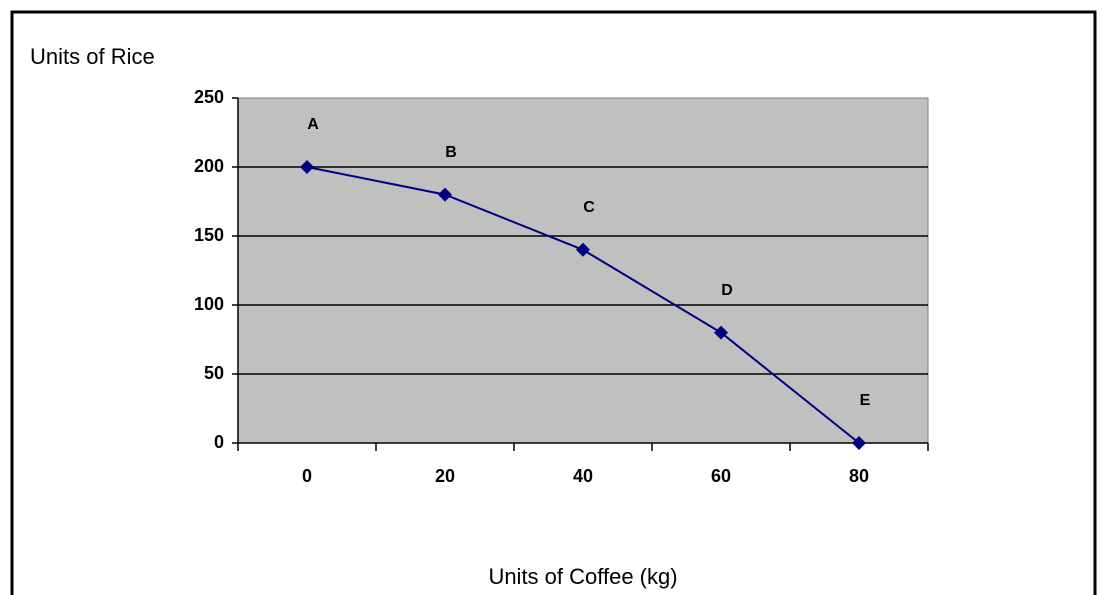 This screenshot has height=595, width=1102. Describe the element at coordinates (582, 576) in the screenshot. I see `x-axis-title: Units of Coffee (kg)` at that location.